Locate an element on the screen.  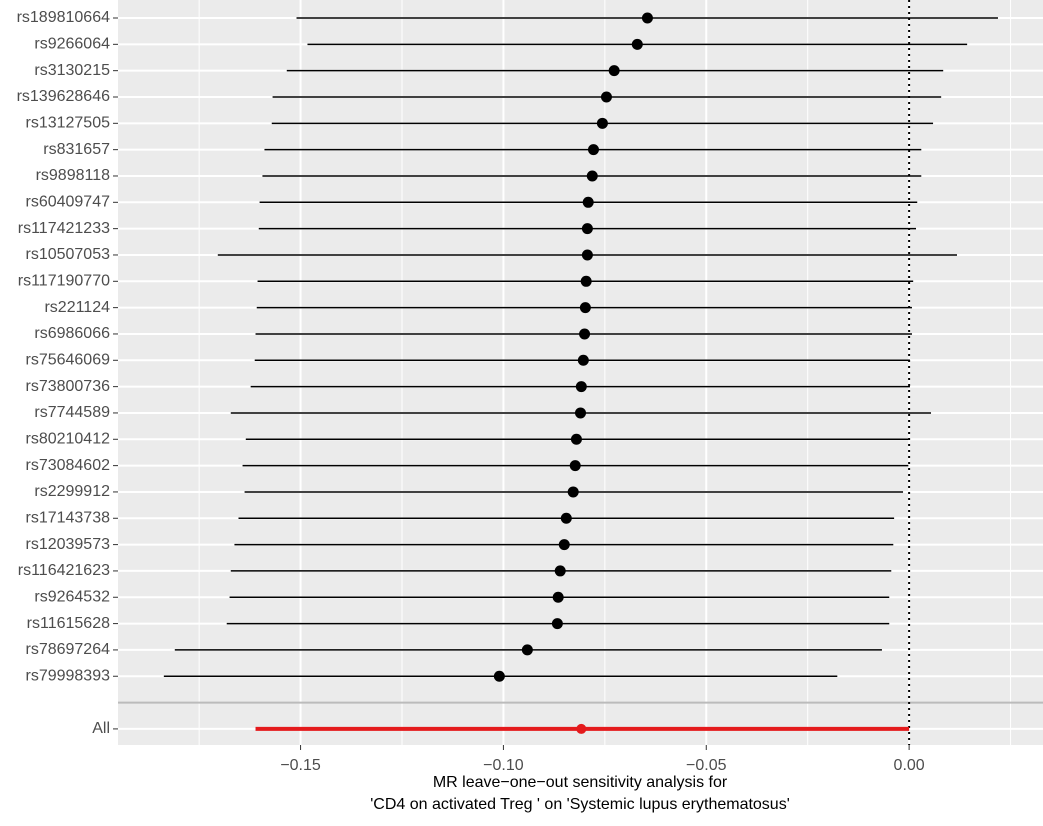
y-tick-label: rs7744589 is located at coordinates (72, 412).